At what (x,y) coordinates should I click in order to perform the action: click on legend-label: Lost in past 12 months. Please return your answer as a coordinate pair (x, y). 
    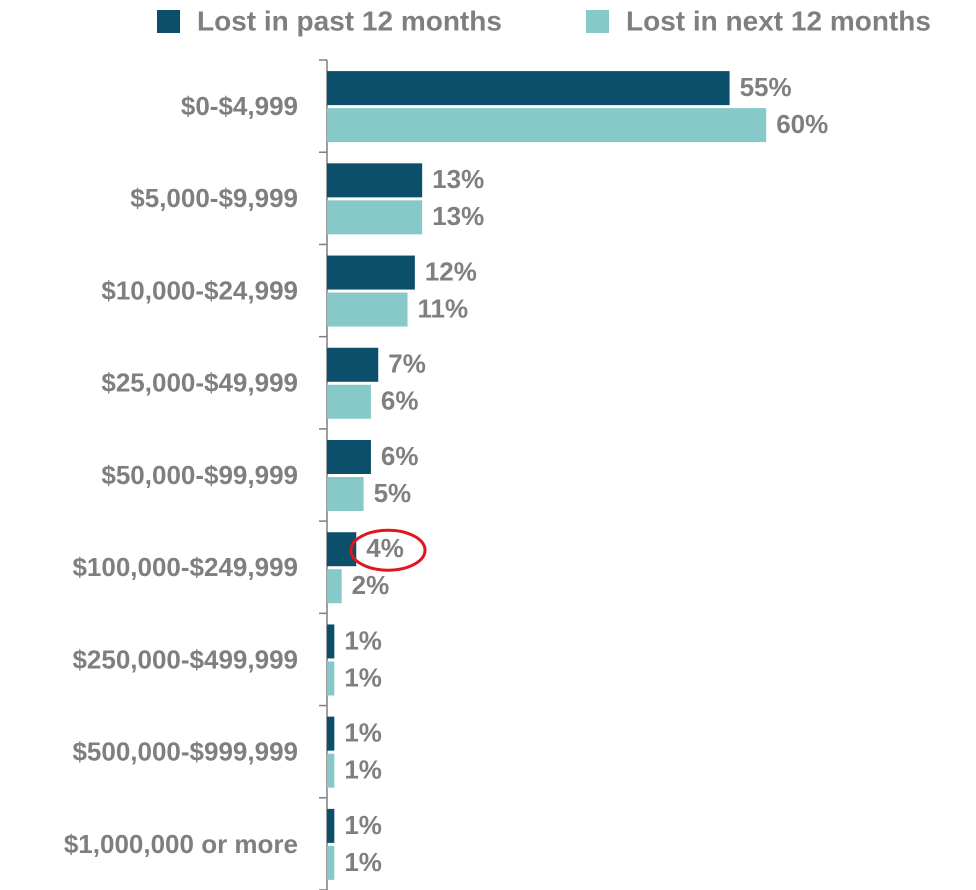
    Looking at the image, I should click on (349, 20).